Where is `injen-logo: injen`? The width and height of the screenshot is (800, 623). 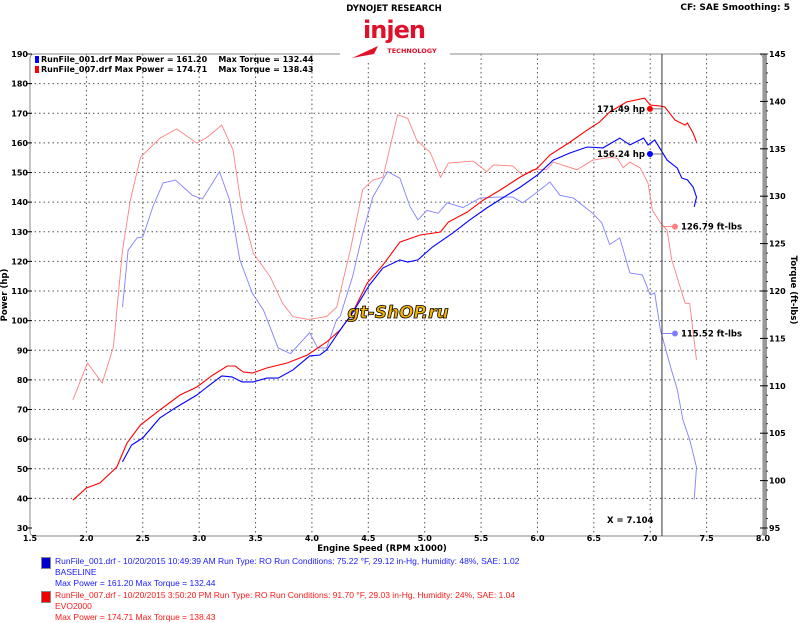
injen-logo: injen is located at coordinates (394, 30).